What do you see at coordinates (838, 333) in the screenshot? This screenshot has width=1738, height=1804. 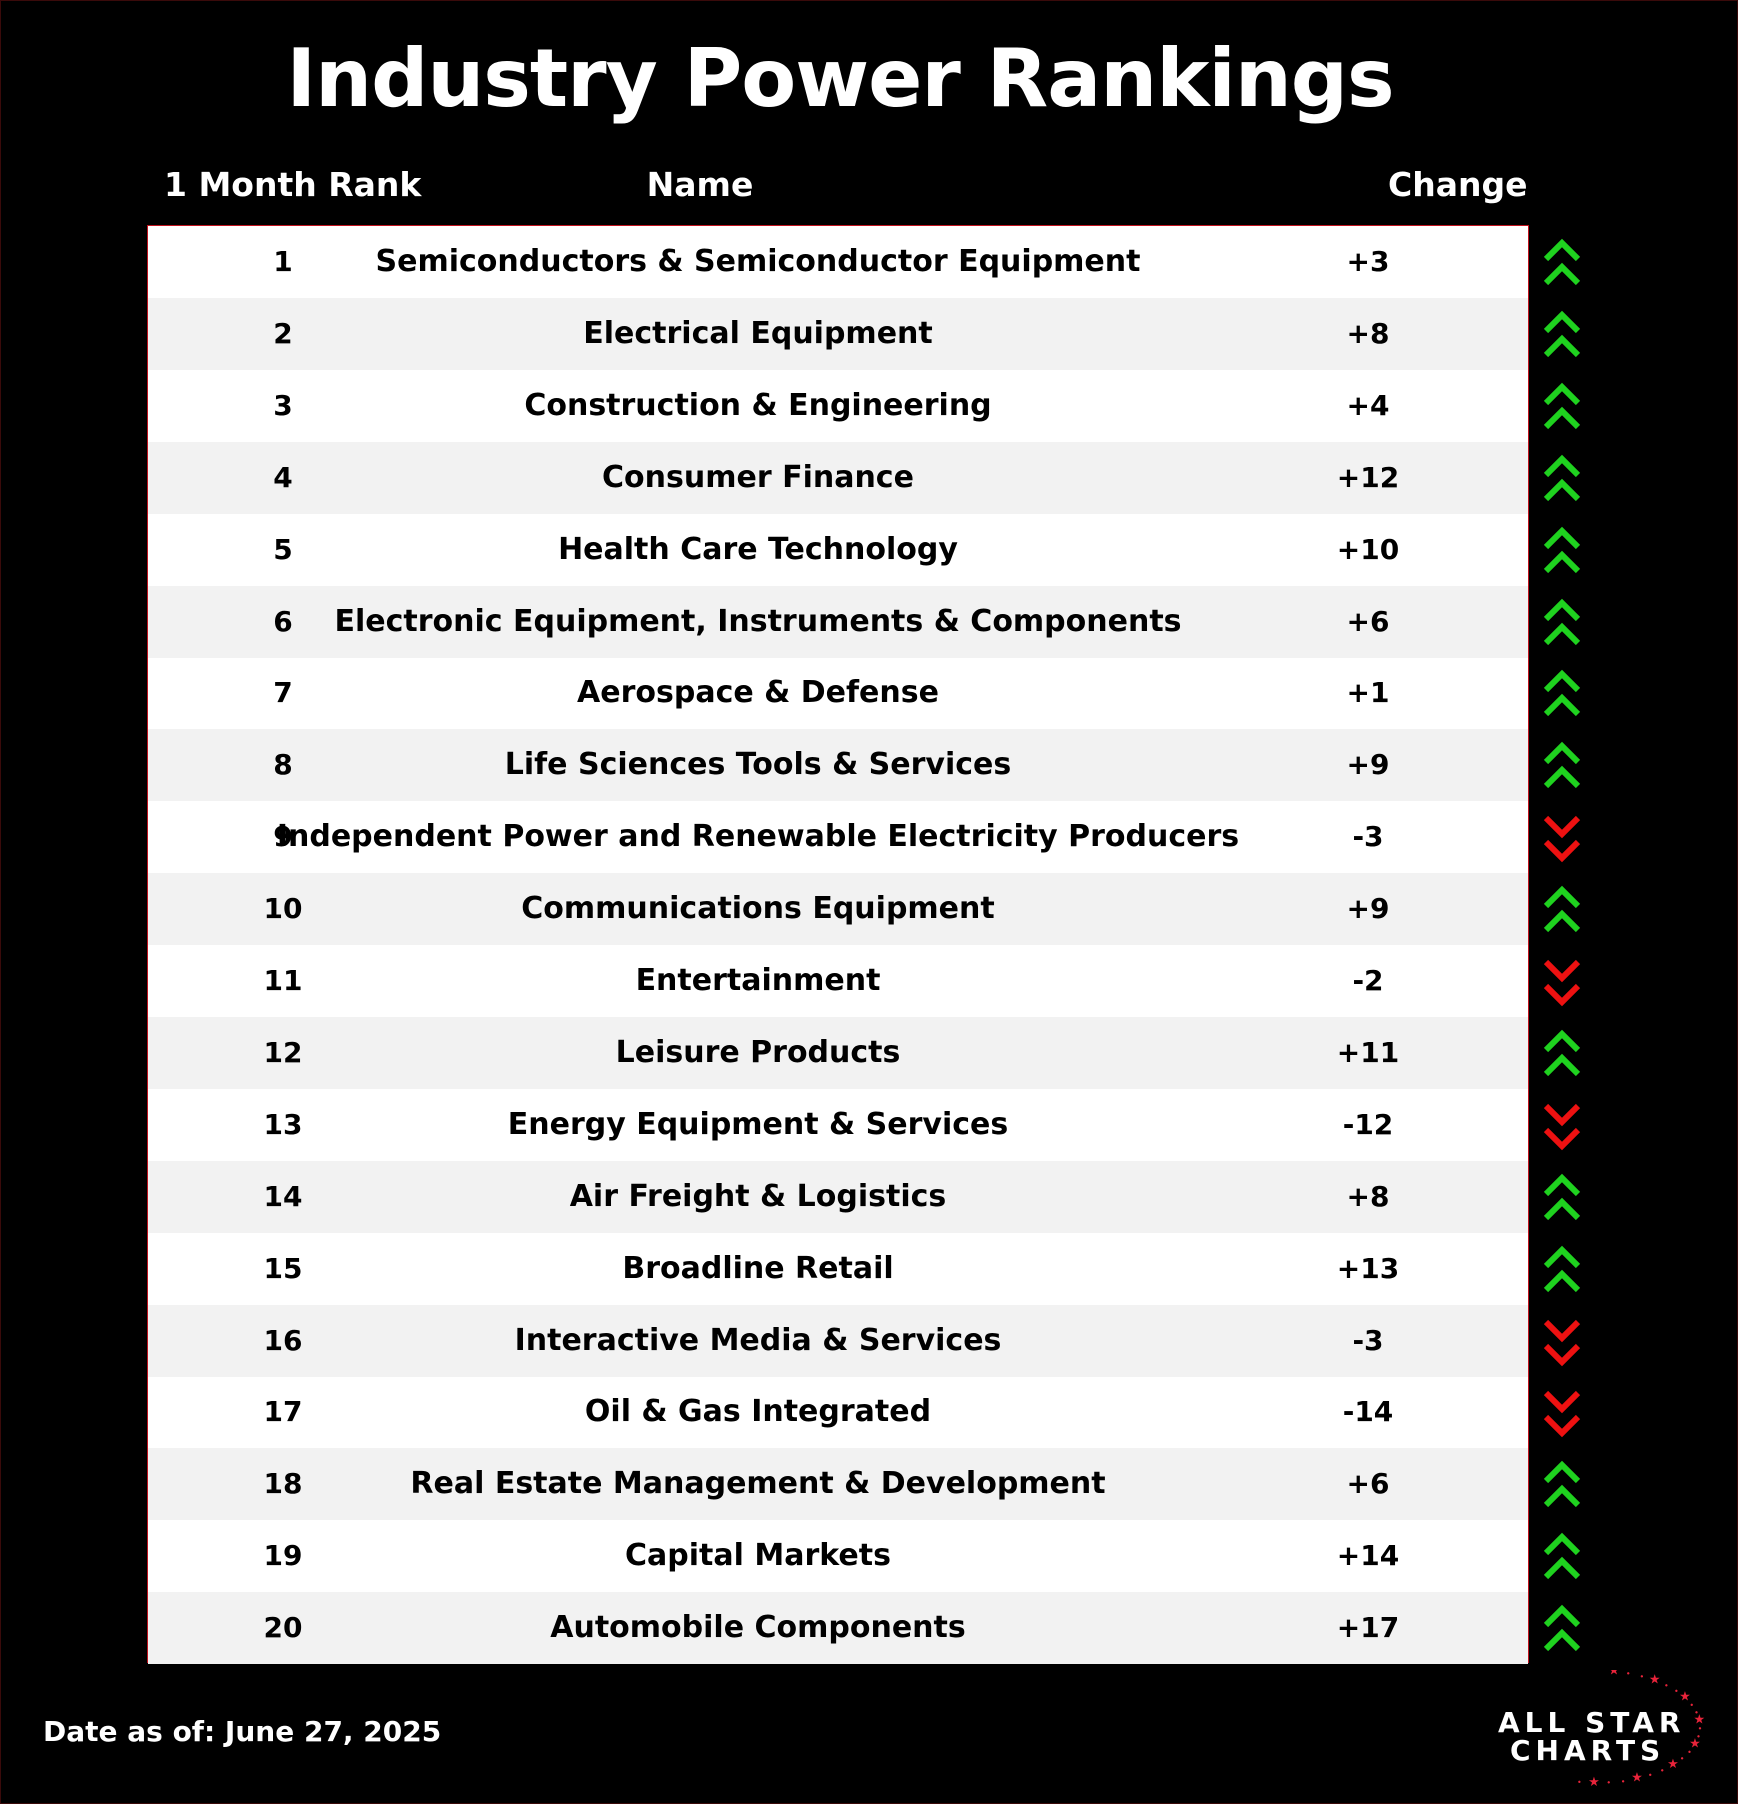 I see `table-row: 2 Electrical Equipment +8` at bounding box center [838, 333].